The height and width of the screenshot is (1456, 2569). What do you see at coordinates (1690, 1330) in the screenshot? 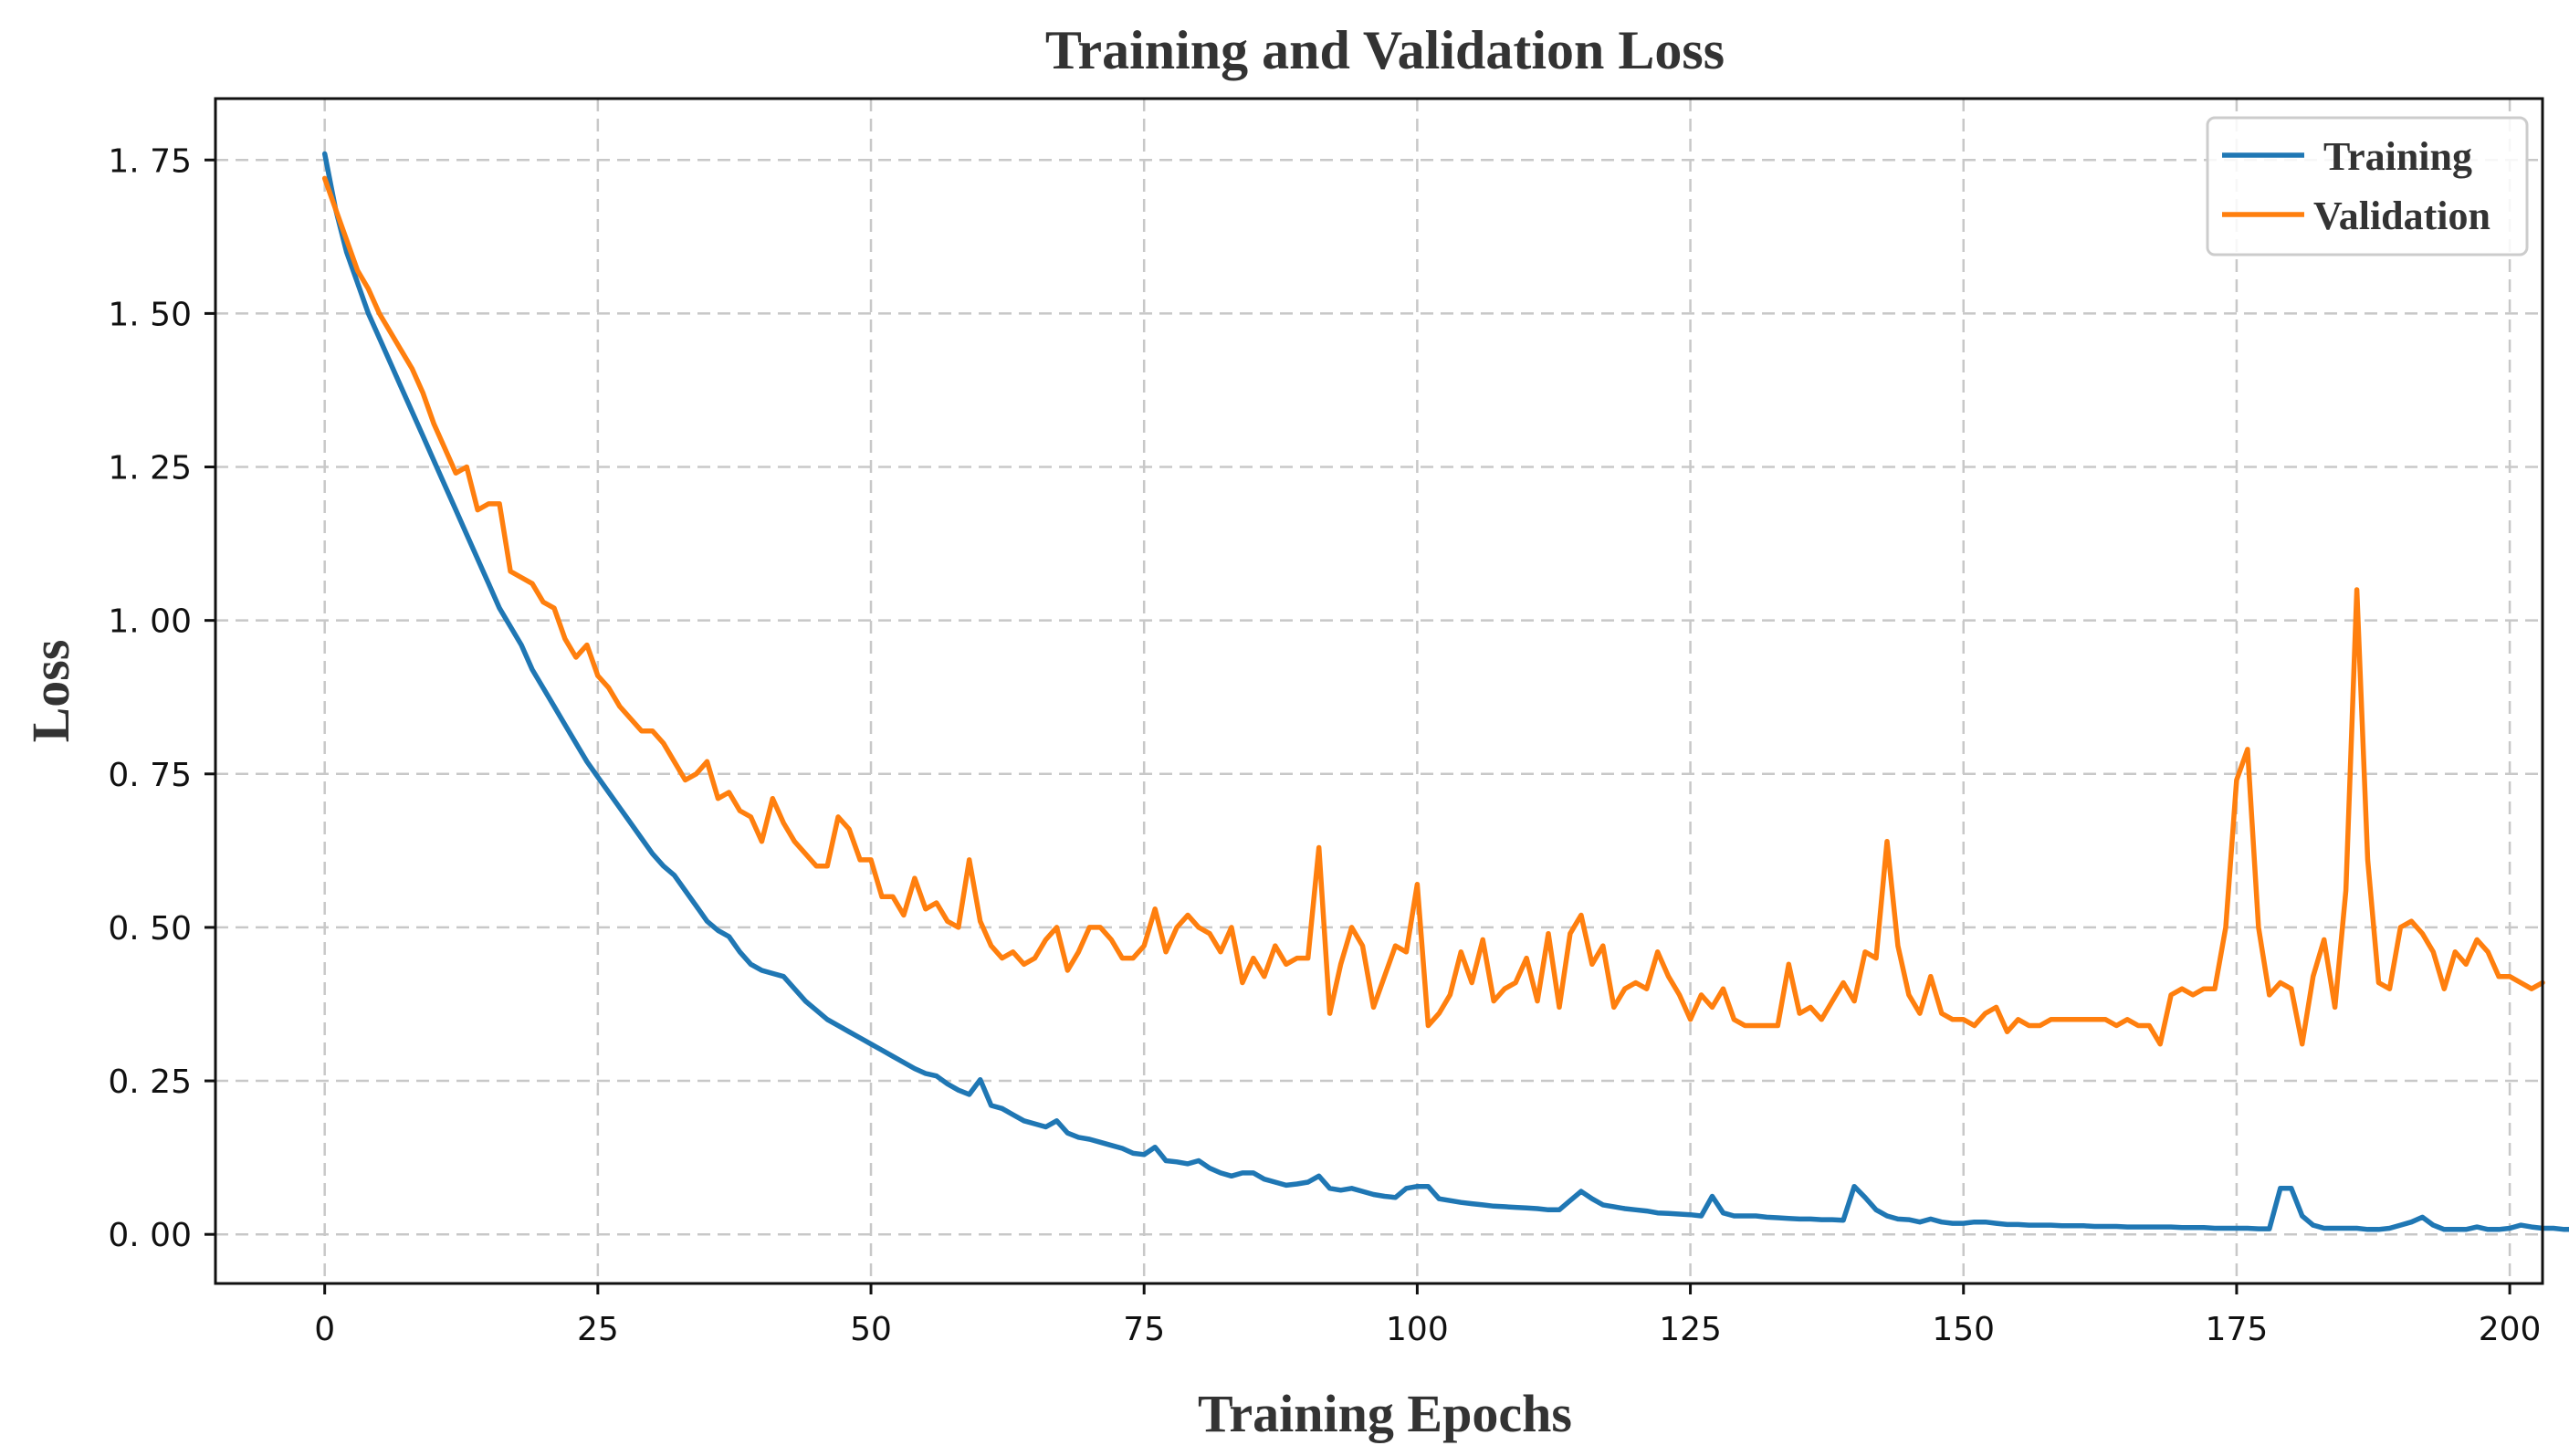
I see `x-tick-label: 125` at bounding box center [1690, 1330].